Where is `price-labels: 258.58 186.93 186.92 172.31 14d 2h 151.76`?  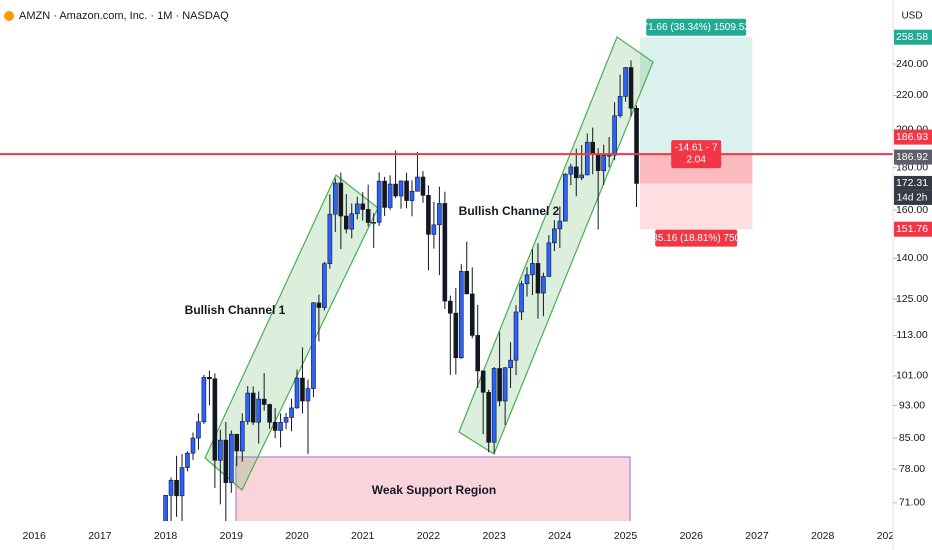 price-labels: 258.58 186.93 186.92 172.31 14d 2h 151.76 is located at coordinates (913, 133).